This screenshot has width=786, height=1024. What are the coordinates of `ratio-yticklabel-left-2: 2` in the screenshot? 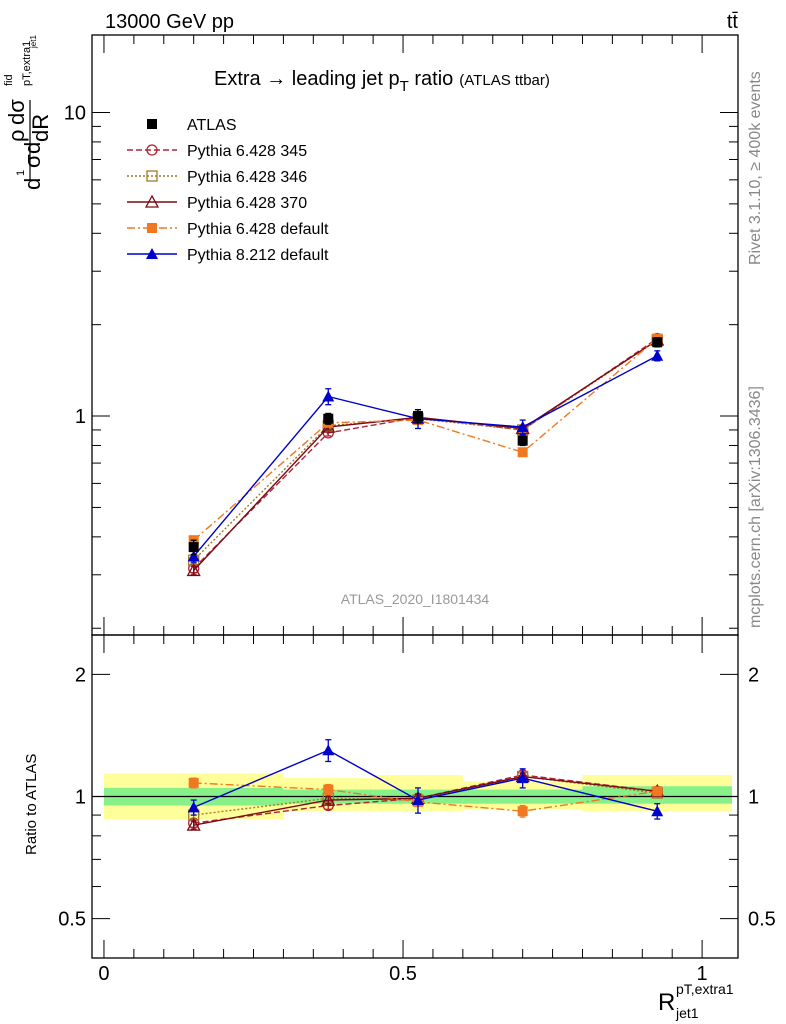 It's located at (80, 675).